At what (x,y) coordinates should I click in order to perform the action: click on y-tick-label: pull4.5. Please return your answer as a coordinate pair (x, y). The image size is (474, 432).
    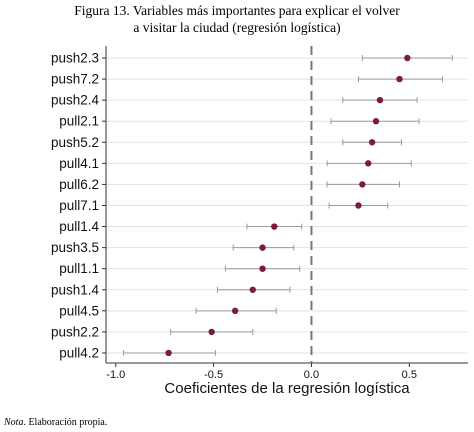
    Looking at the image, I should click on (79, 310).